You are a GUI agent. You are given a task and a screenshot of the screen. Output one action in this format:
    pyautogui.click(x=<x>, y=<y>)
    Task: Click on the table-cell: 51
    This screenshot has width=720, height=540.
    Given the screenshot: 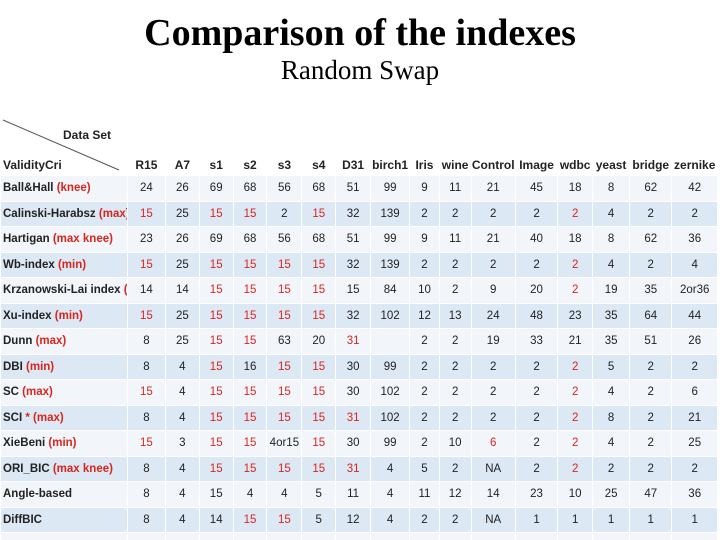 What is the action you would take?
    pyautogui.click(x=353, y=188)
    